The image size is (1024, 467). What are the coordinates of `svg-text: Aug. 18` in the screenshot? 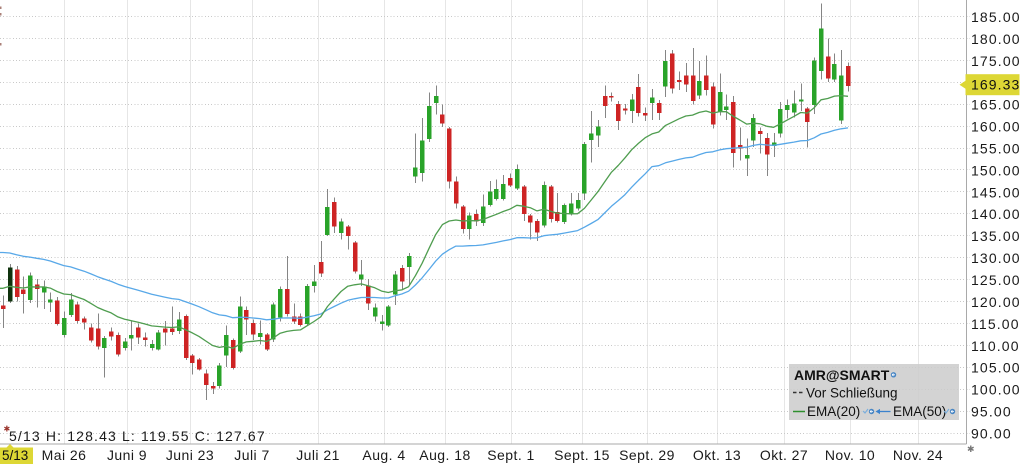 It's located at (444, 455).